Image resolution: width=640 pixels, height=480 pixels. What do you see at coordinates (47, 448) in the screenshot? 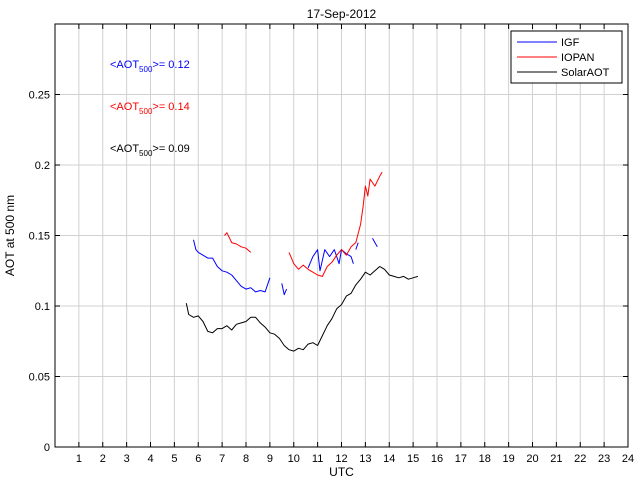
I see `y-tick-label: 0` at bounding box center [47, 448].